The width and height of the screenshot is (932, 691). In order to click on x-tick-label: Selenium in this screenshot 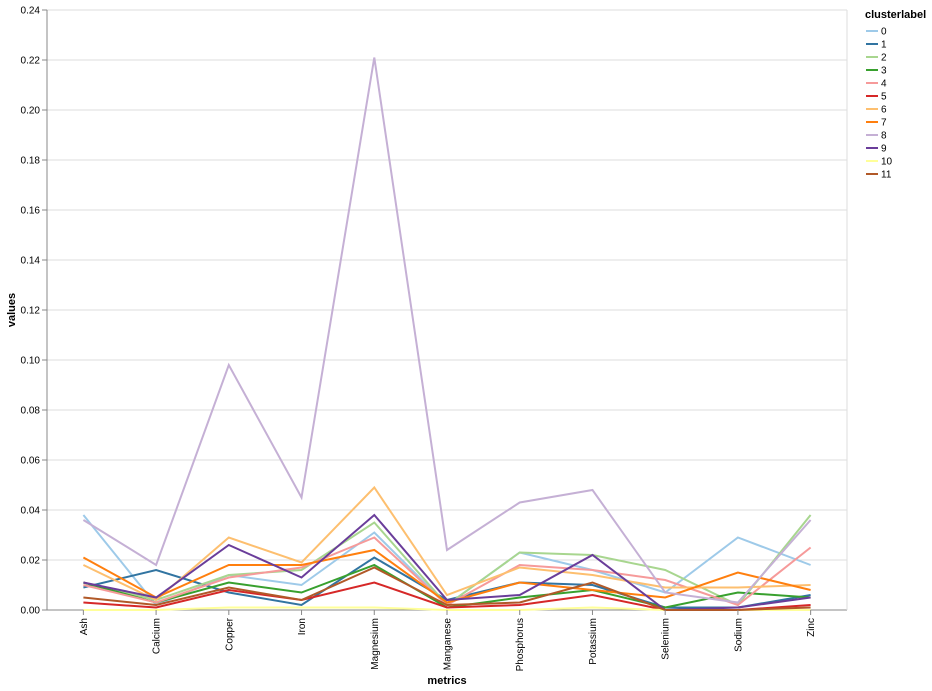, I will do `click(666, 639)`.